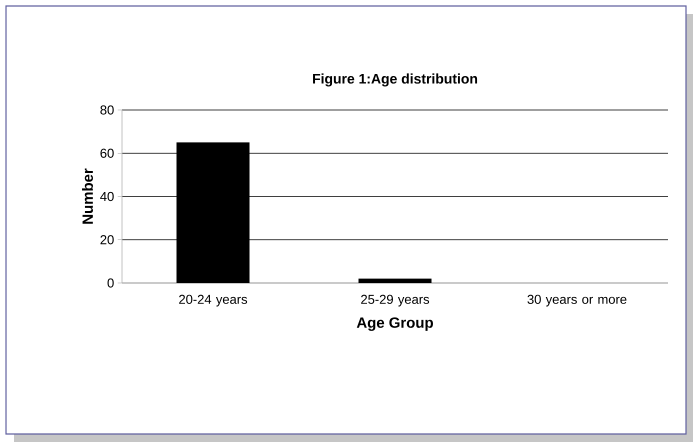 The height and width of the screenshot is (446, 695). Describe the element at coordinates (107, 110) in the screenshot. I see `y-tick-label: 80` at that location.